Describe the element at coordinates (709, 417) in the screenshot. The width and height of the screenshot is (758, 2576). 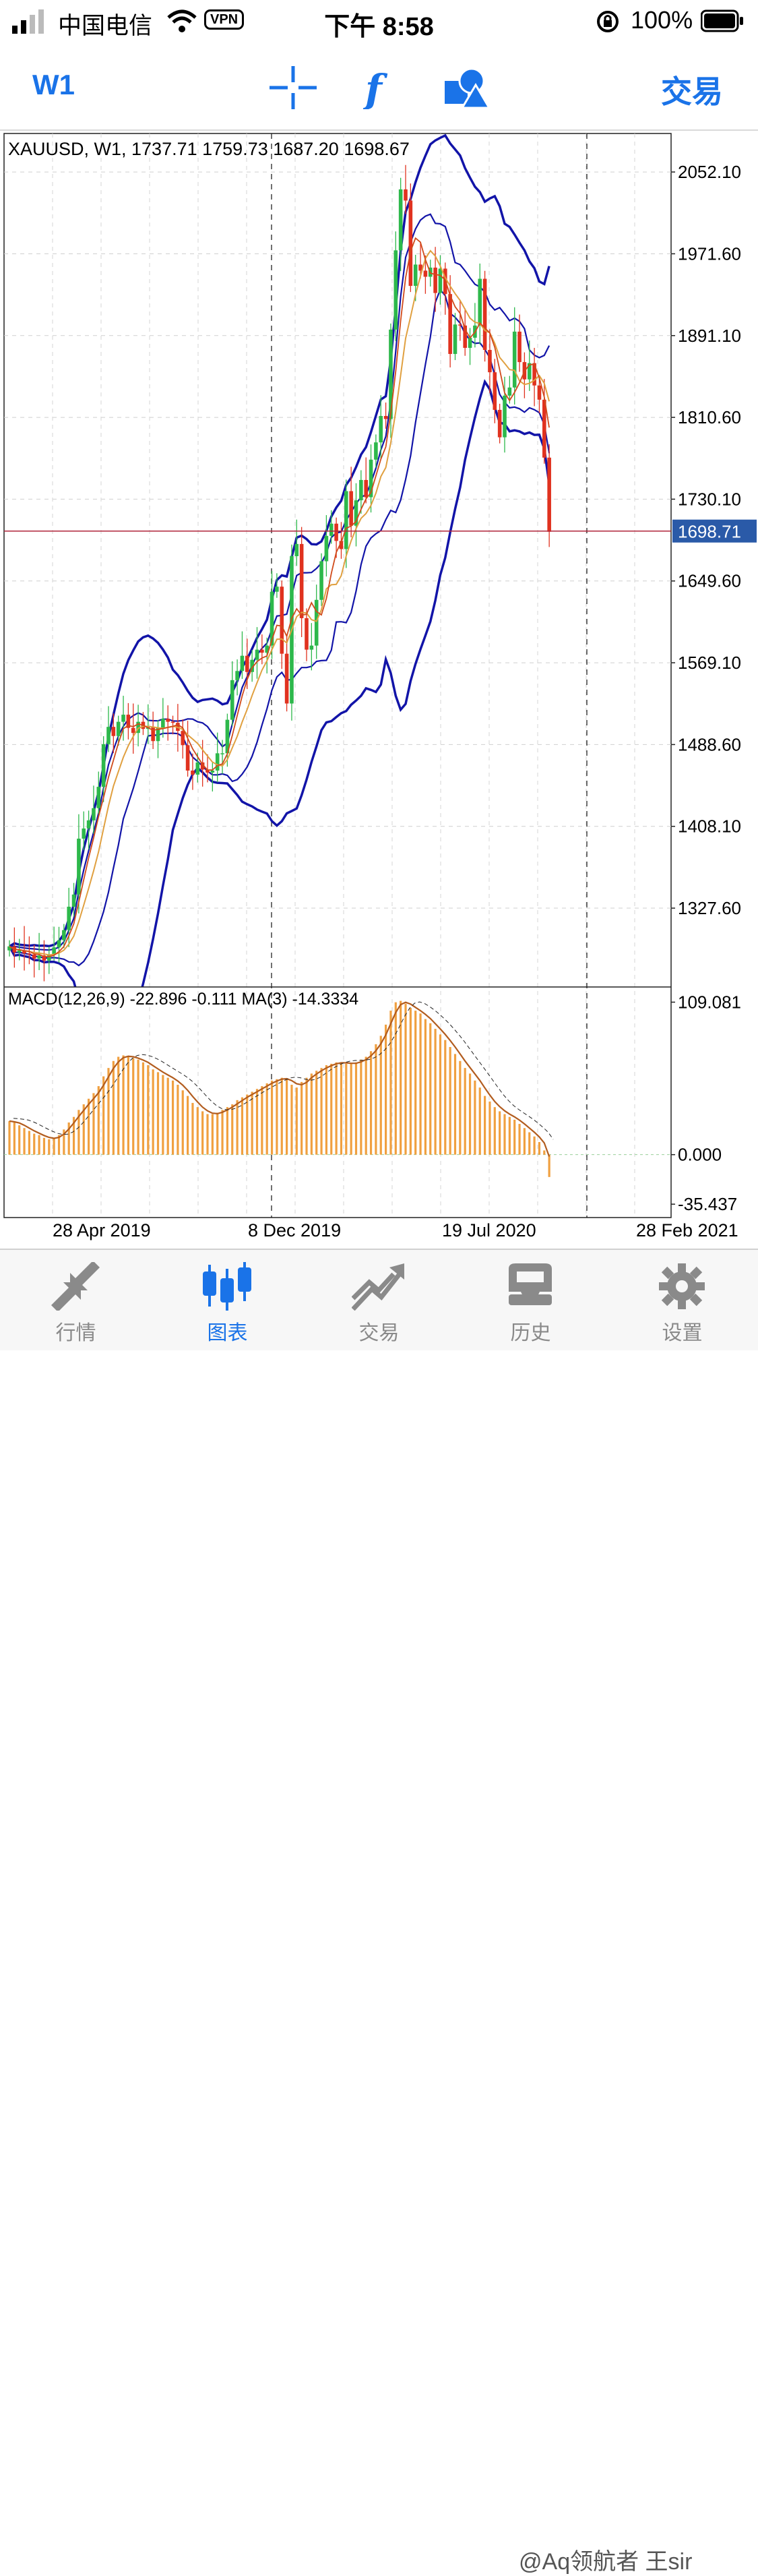
I see `price-axis-label: 1810.60` at that location.